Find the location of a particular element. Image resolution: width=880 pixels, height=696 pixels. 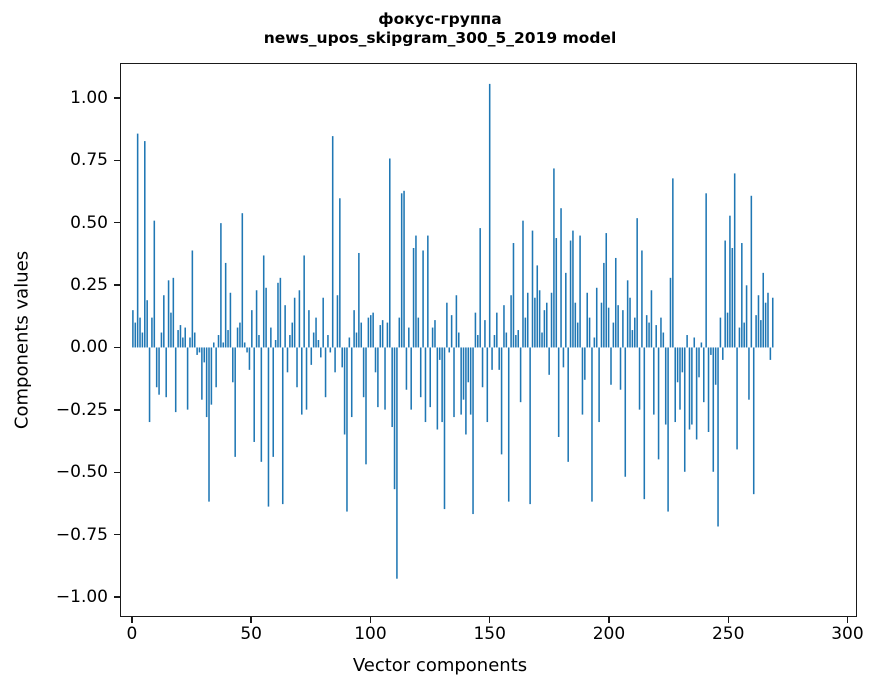

x-tick-label: 100 is located at coordinates (370, 634).